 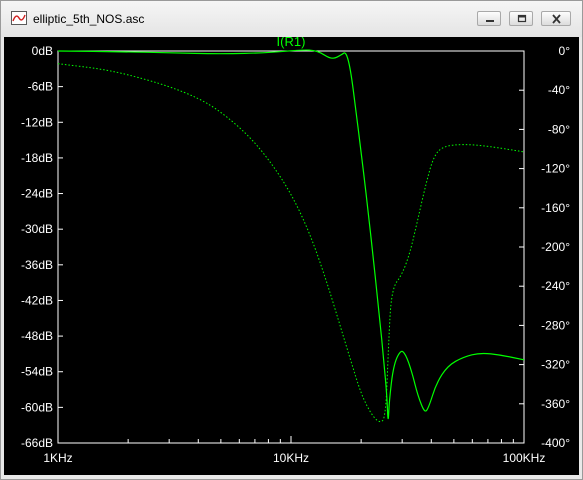 I want to click on window-title: elliptic_5th_NOS.asc, so click(x=89, y=19).